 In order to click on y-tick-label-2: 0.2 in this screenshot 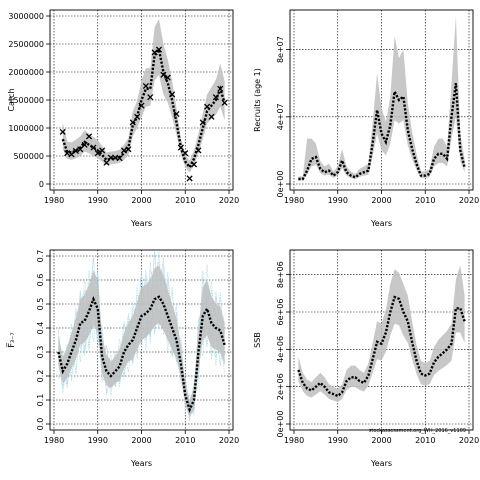, I will do `click(40, 376)`.